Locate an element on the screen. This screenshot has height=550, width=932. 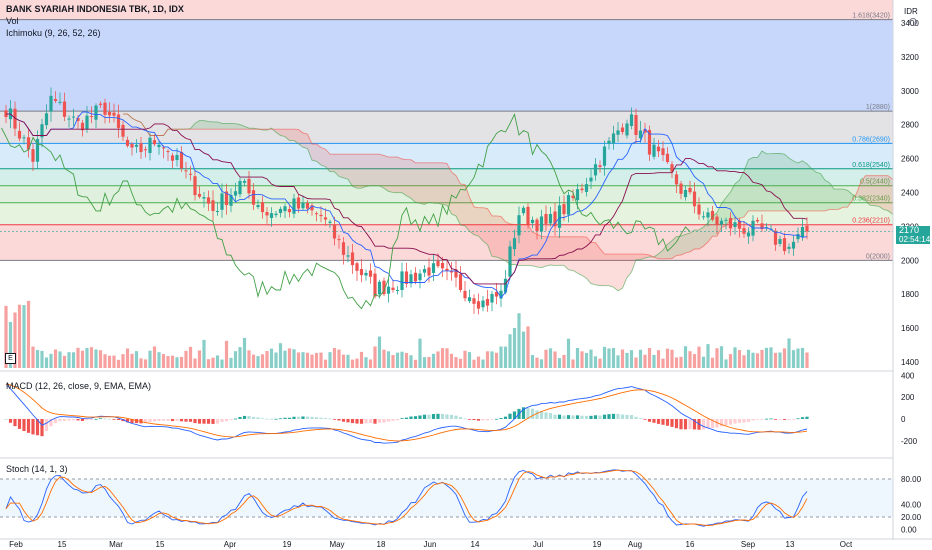
stoch-k-line is located at coordinates (406, 498).